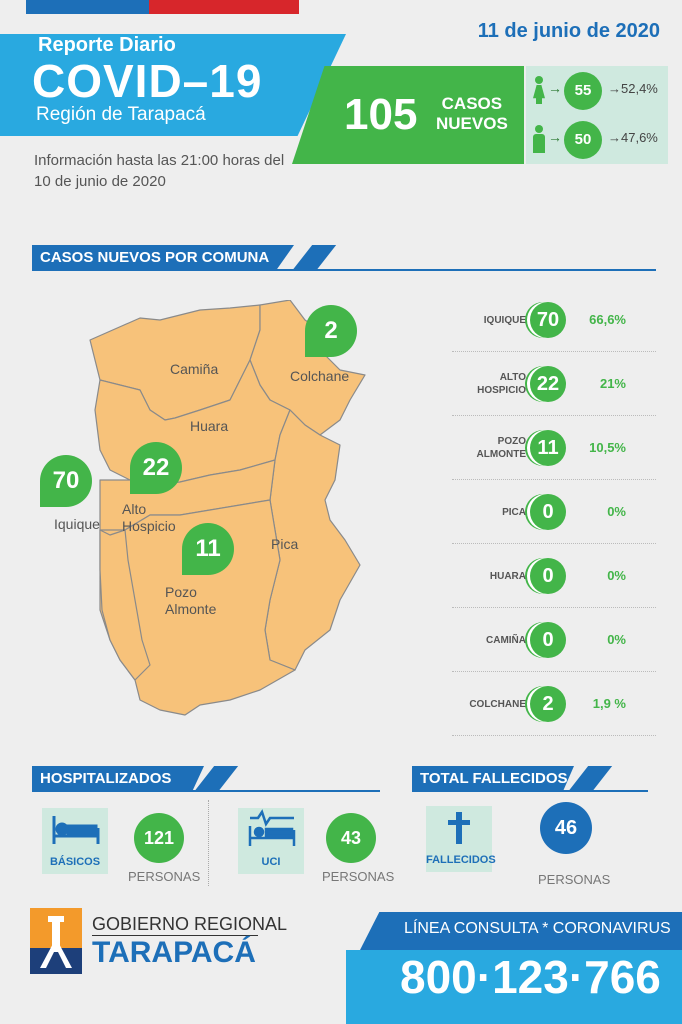 The image size is (682, 1024). What do you see at coordinates (272, 827) in the screenshot?
I see `icu-bed-icon` at bounding box center [272, 827].